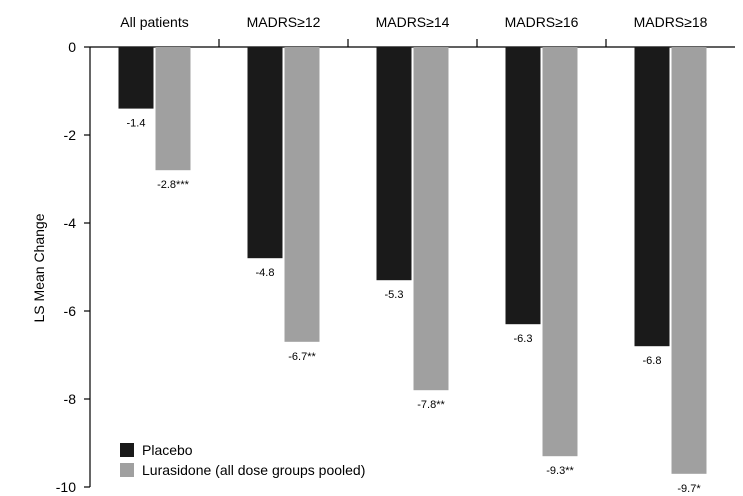 The image size is (743, 496). I want to click on y-tick-label: -6, so click(70, 311).